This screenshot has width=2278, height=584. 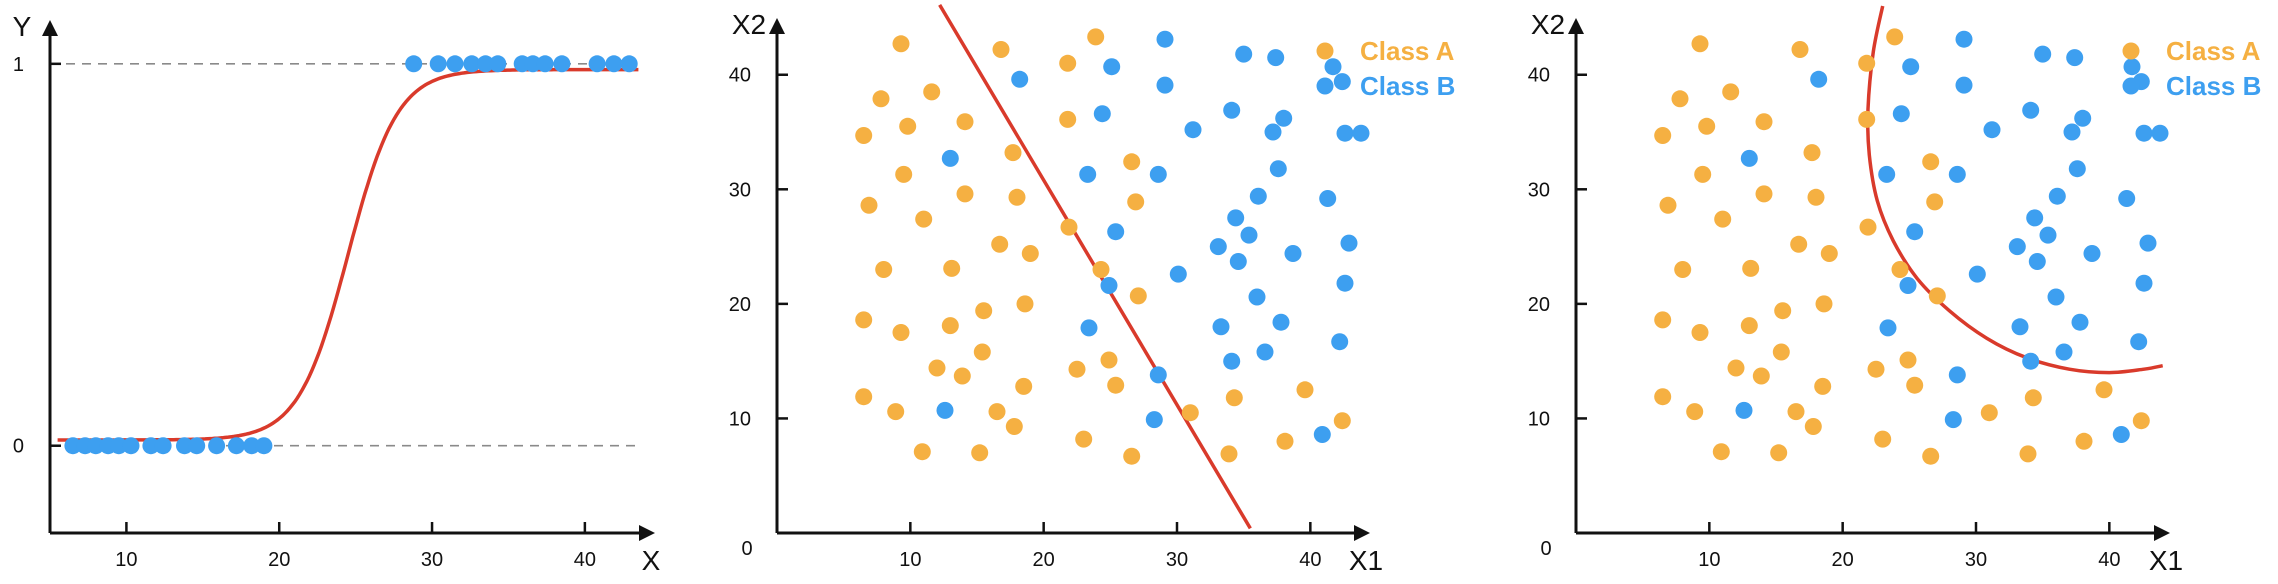 What do you see at coordinates (18, 65) in the screenshot?
I see `y-tick-label: 1` at bounding box center [18, 65].